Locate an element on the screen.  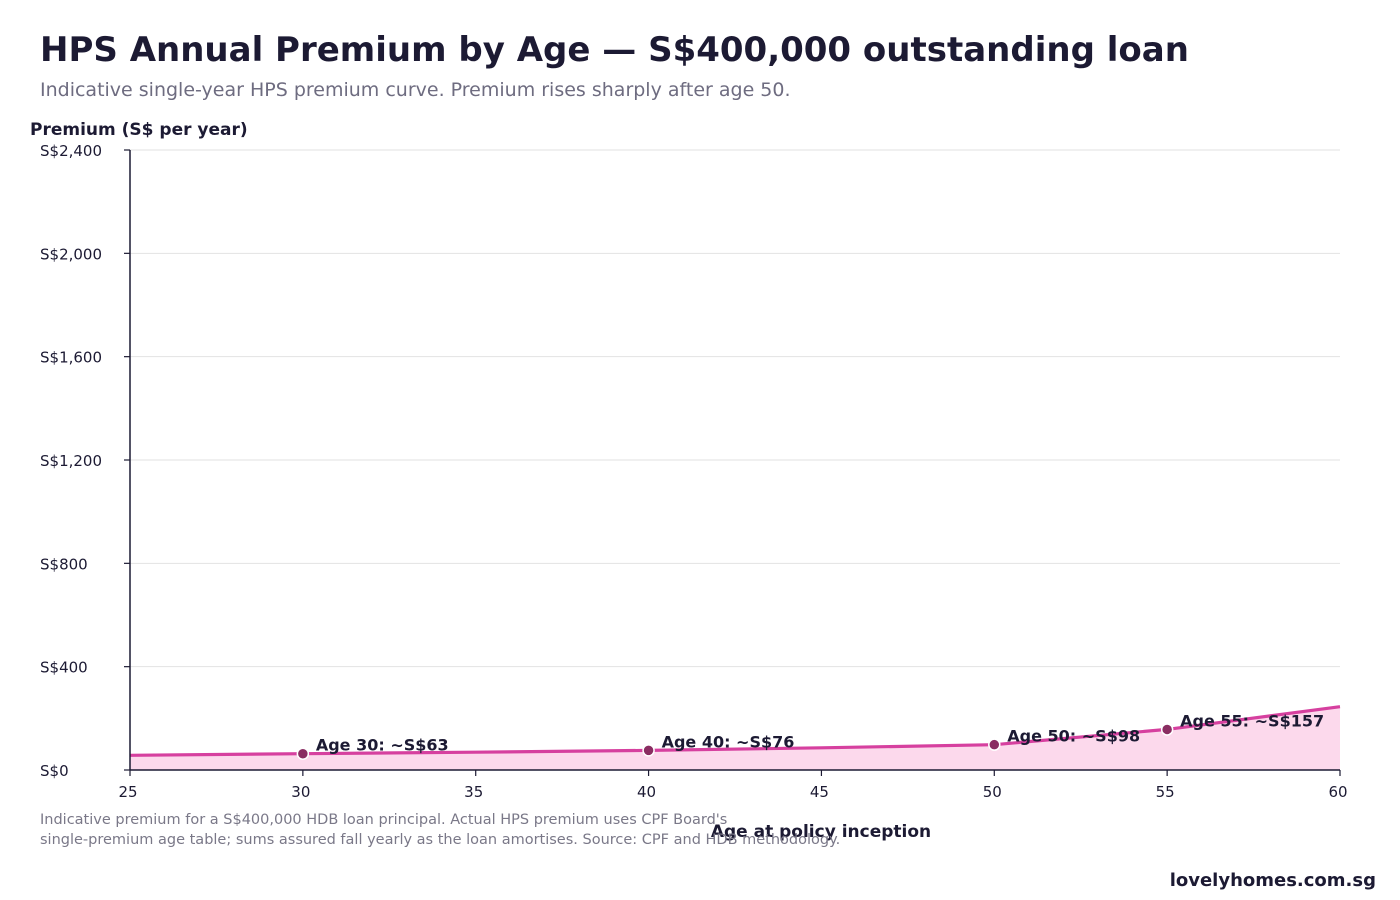
x-tick-label: 25 is located at coordinates (127, 792).